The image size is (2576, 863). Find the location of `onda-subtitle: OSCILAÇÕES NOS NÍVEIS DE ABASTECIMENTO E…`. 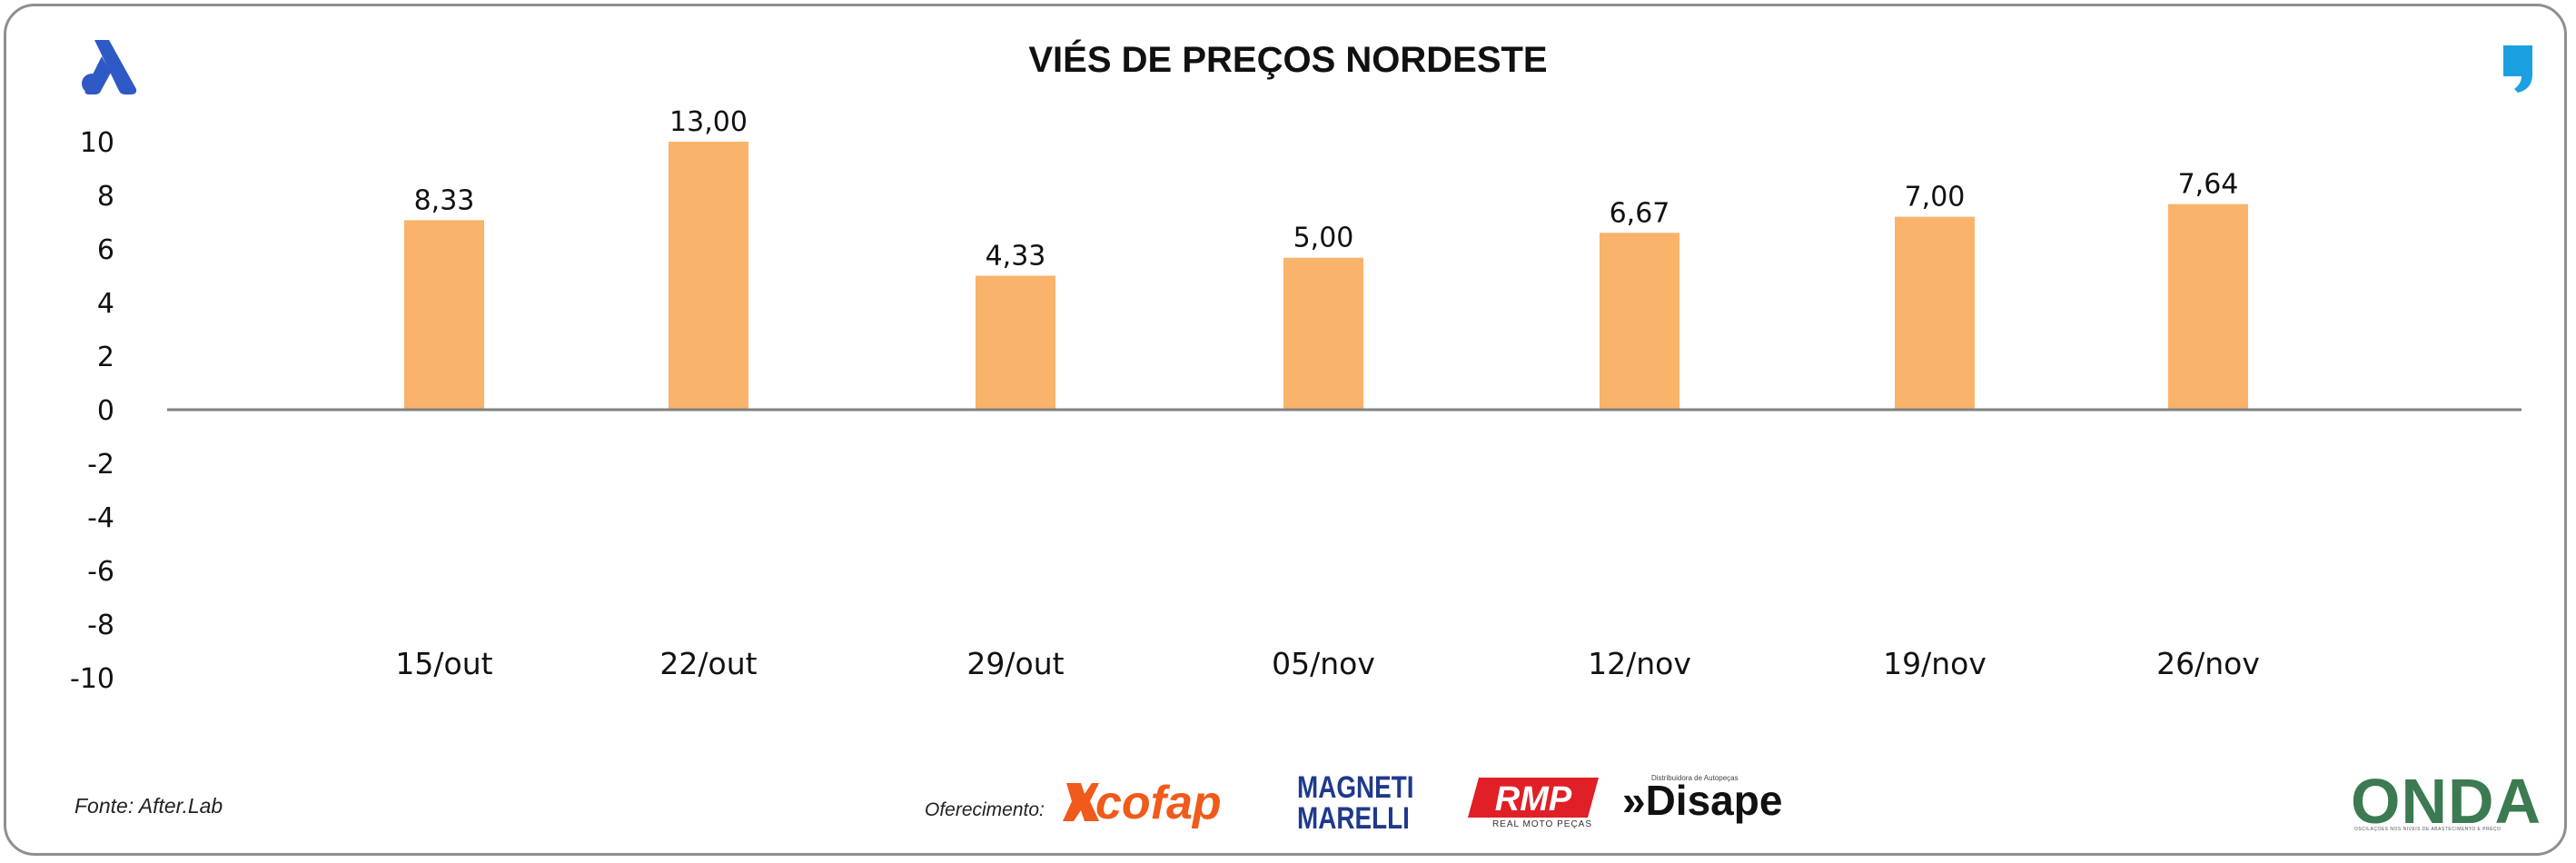

onda-subtitle: OSCILAÇÕES NOS NÍVEIS DE ABASTECIMENTO E… is located at coordinates (2428, 829).